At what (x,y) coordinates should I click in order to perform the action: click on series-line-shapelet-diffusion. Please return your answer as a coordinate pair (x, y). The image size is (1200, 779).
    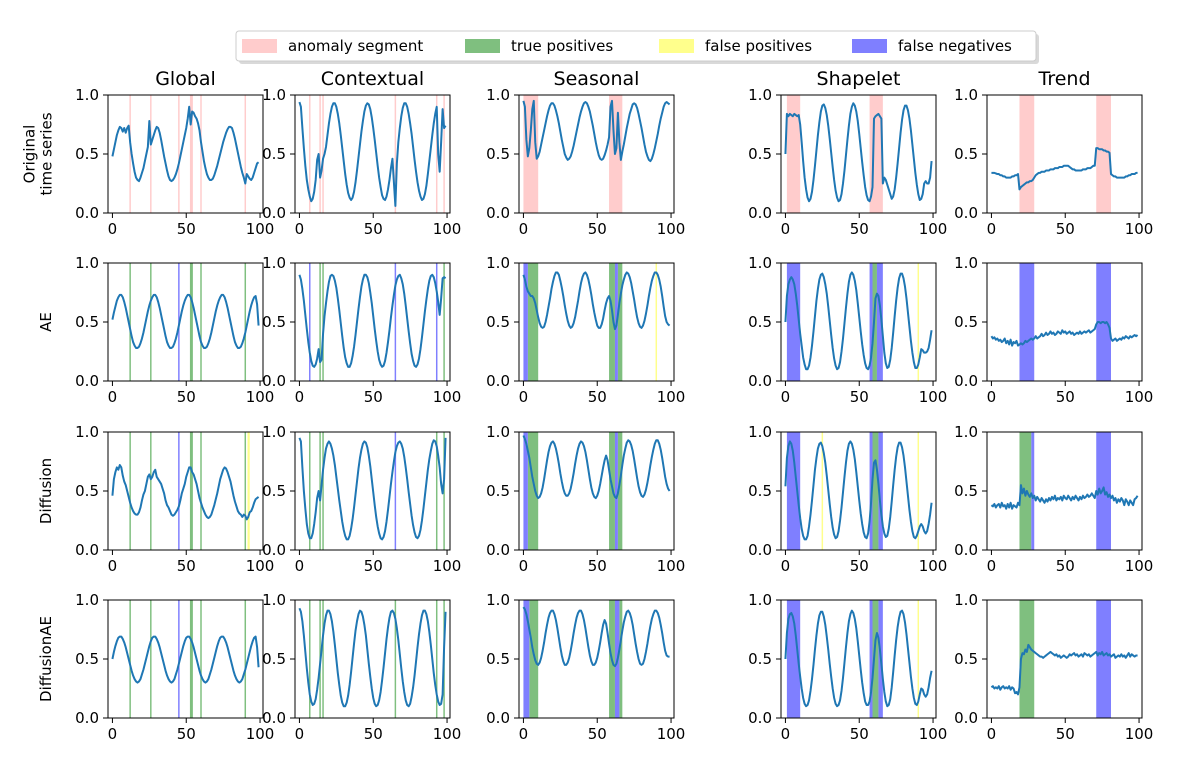
    Looking at the image, I should click on (858, 490).